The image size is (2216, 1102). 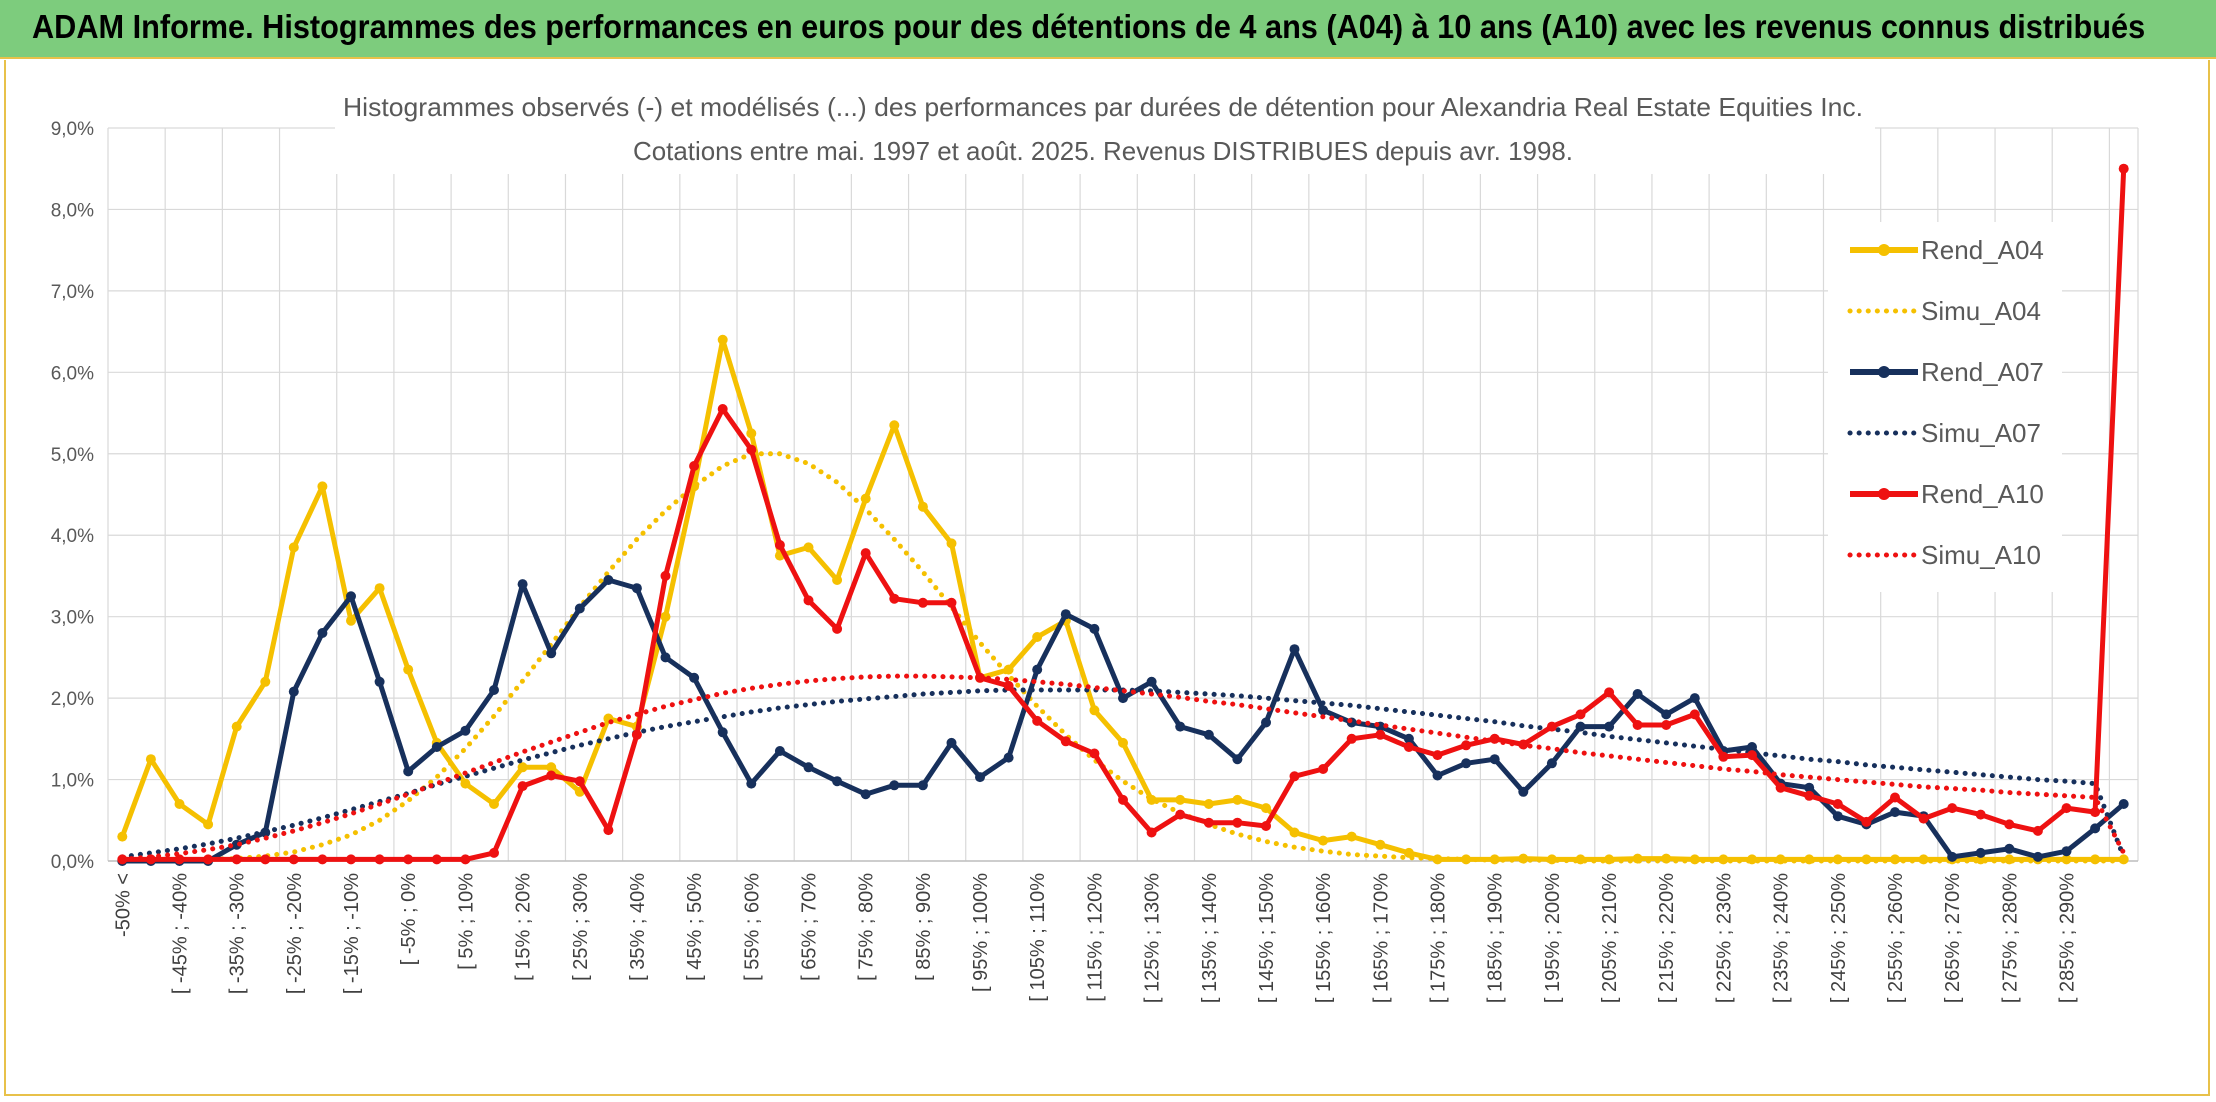 What do you see at coordinates (638, 927) in the screenshot?
I see `x-tick-label: [ 35% ; 40%` at bounding box center [638, 927].